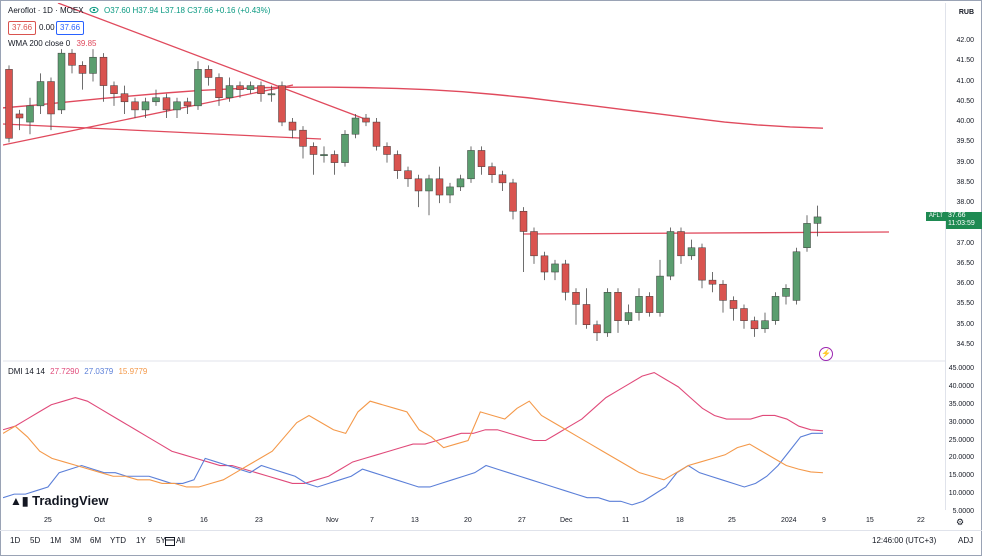  Describe the element at coordinates (706, 233) in the screenshot. I see `horizontal-line` at that location.